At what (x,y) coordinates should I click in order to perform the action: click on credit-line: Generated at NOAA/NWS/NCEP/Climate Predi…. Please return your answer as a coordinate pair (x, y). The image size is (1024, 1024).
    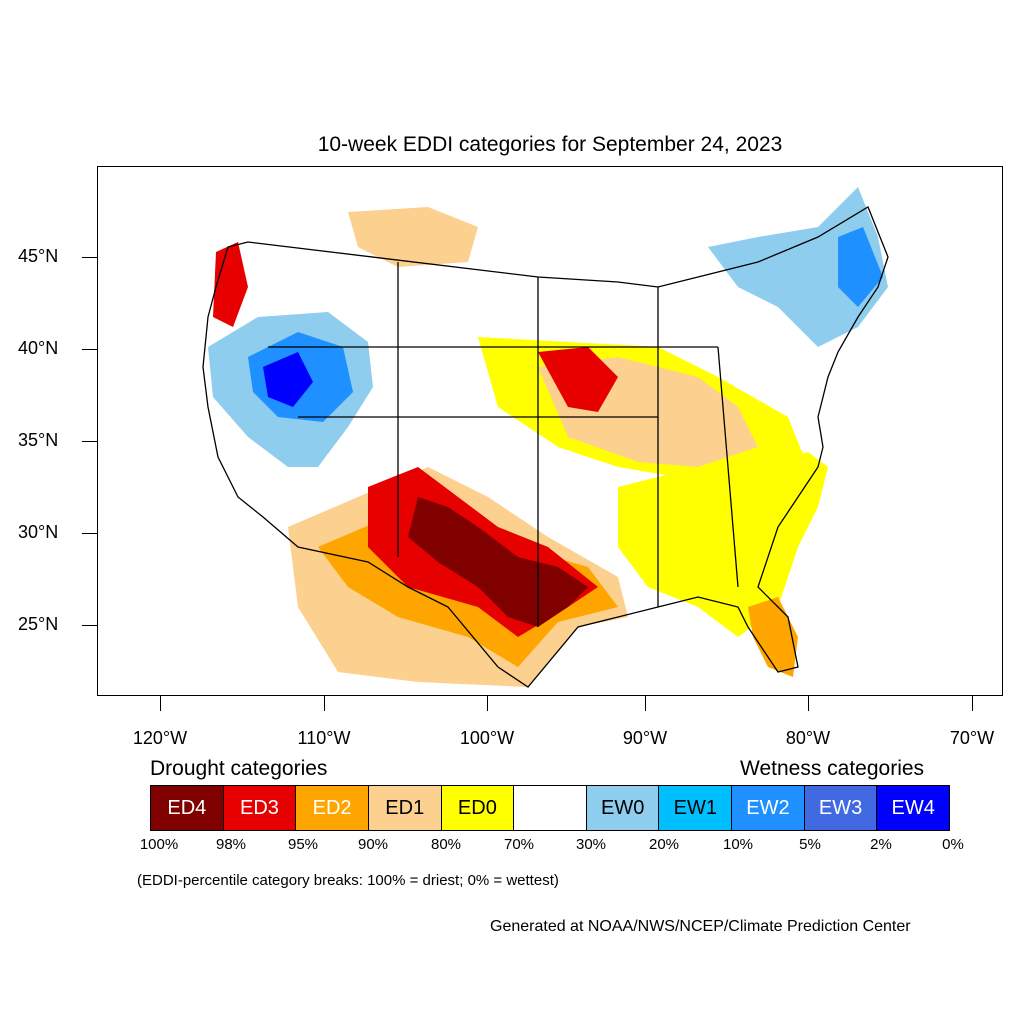
    Looking at the image, I should click on (700, 926).